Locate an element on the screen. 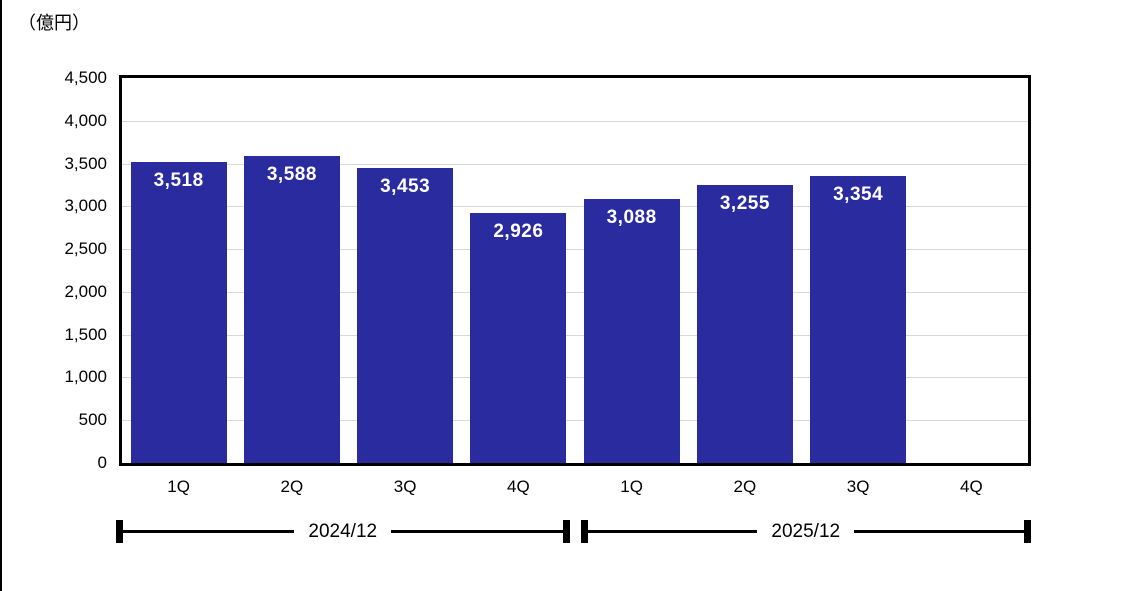 The image size is (1134, 591). x-tick-label-2Q-1: 2Q is located at coordinates (292, 486).